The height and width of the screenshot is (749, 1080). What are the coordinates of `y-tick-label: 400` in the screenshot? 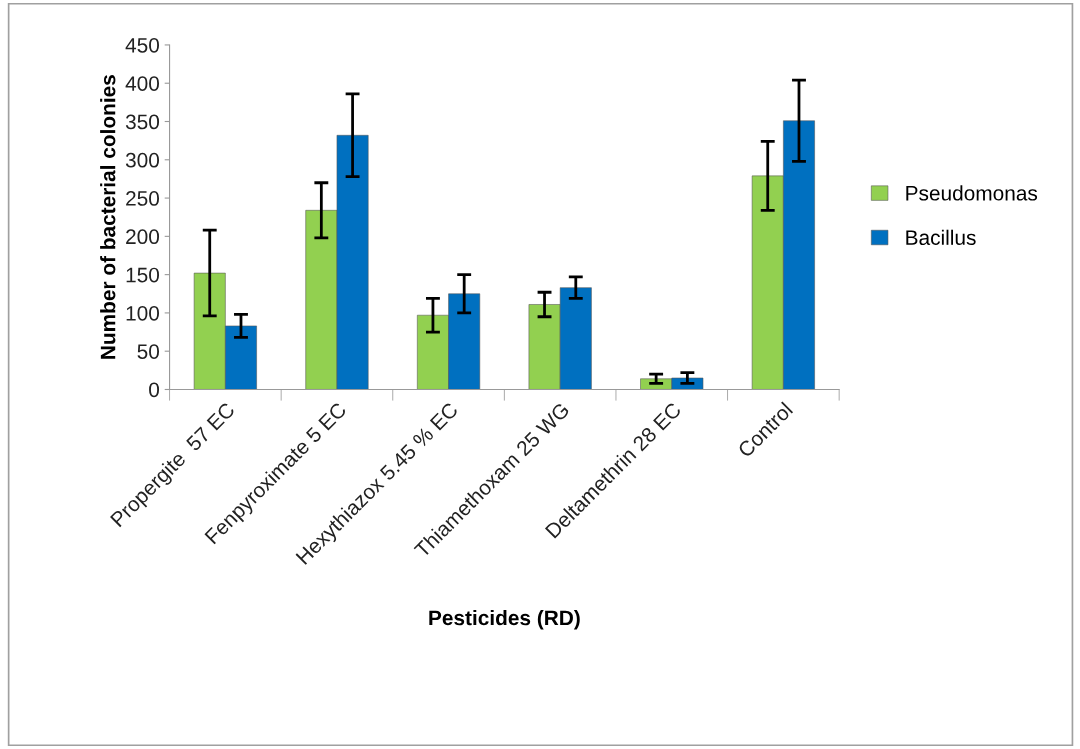 It's located at (142, 83).